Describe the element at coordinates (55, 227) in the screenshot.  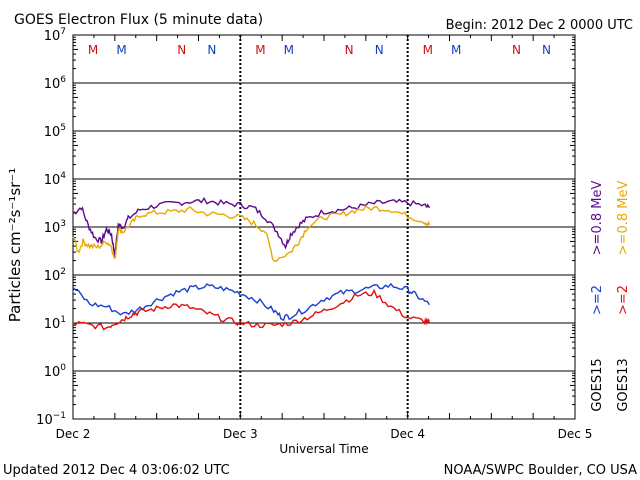
I see `y-tick-label: 10³` at that location.